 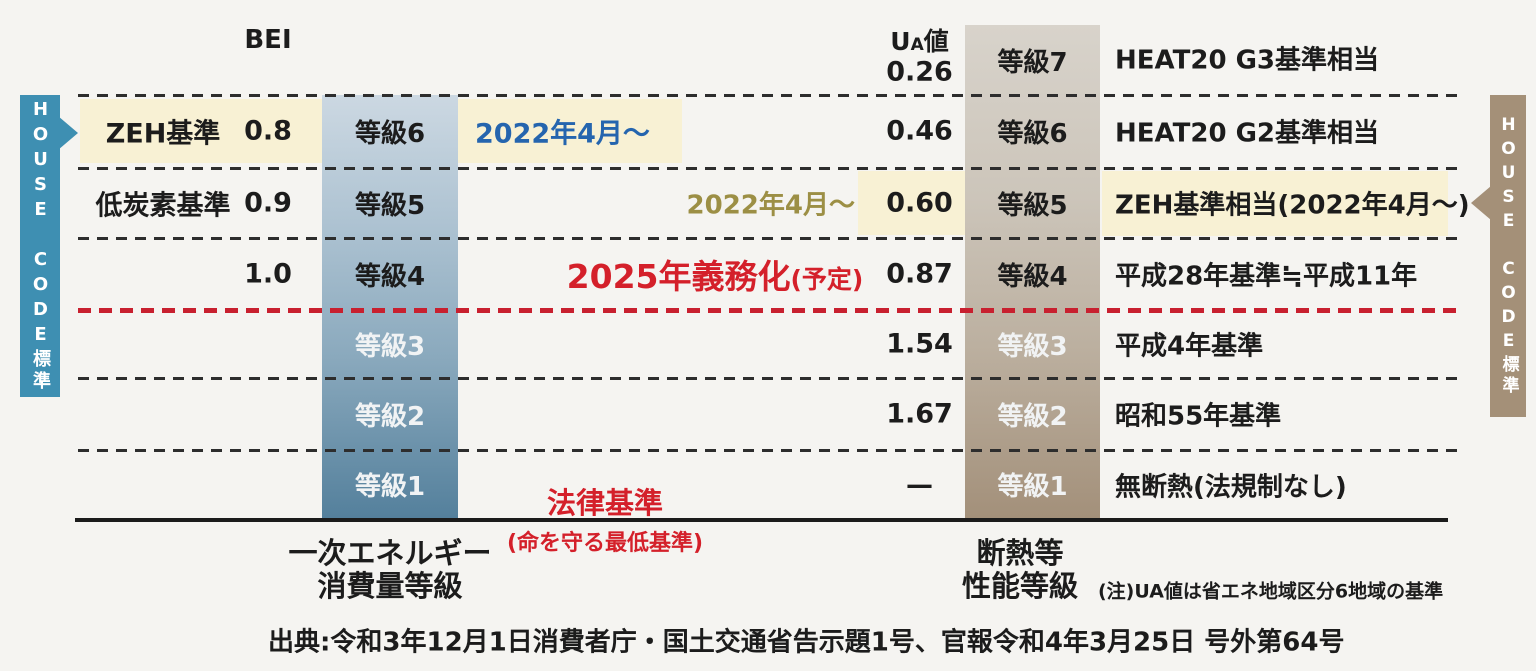 What do you see at coordinates (919, 274) in the screenshot?
I see `ua-value-grade4: 0.87` at bounding box center [919, 274].